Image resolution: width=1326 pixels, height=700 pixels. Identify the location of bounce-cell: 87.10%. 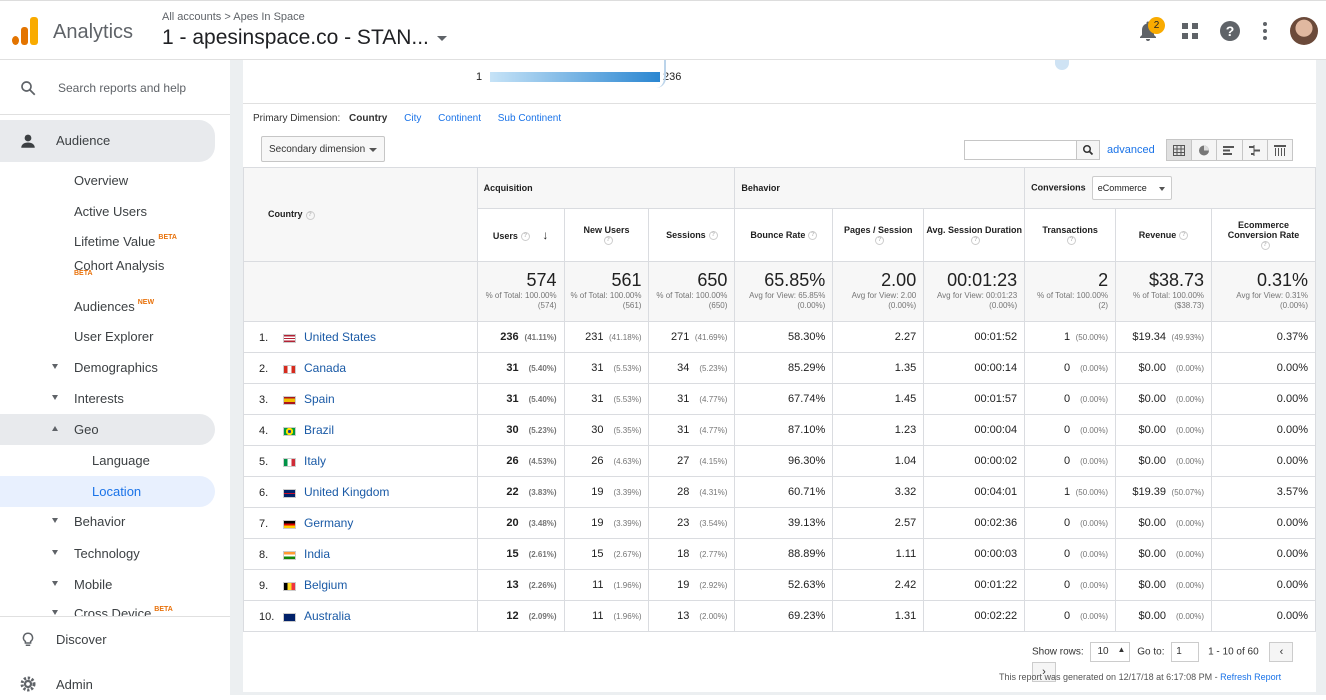
(784, 430).